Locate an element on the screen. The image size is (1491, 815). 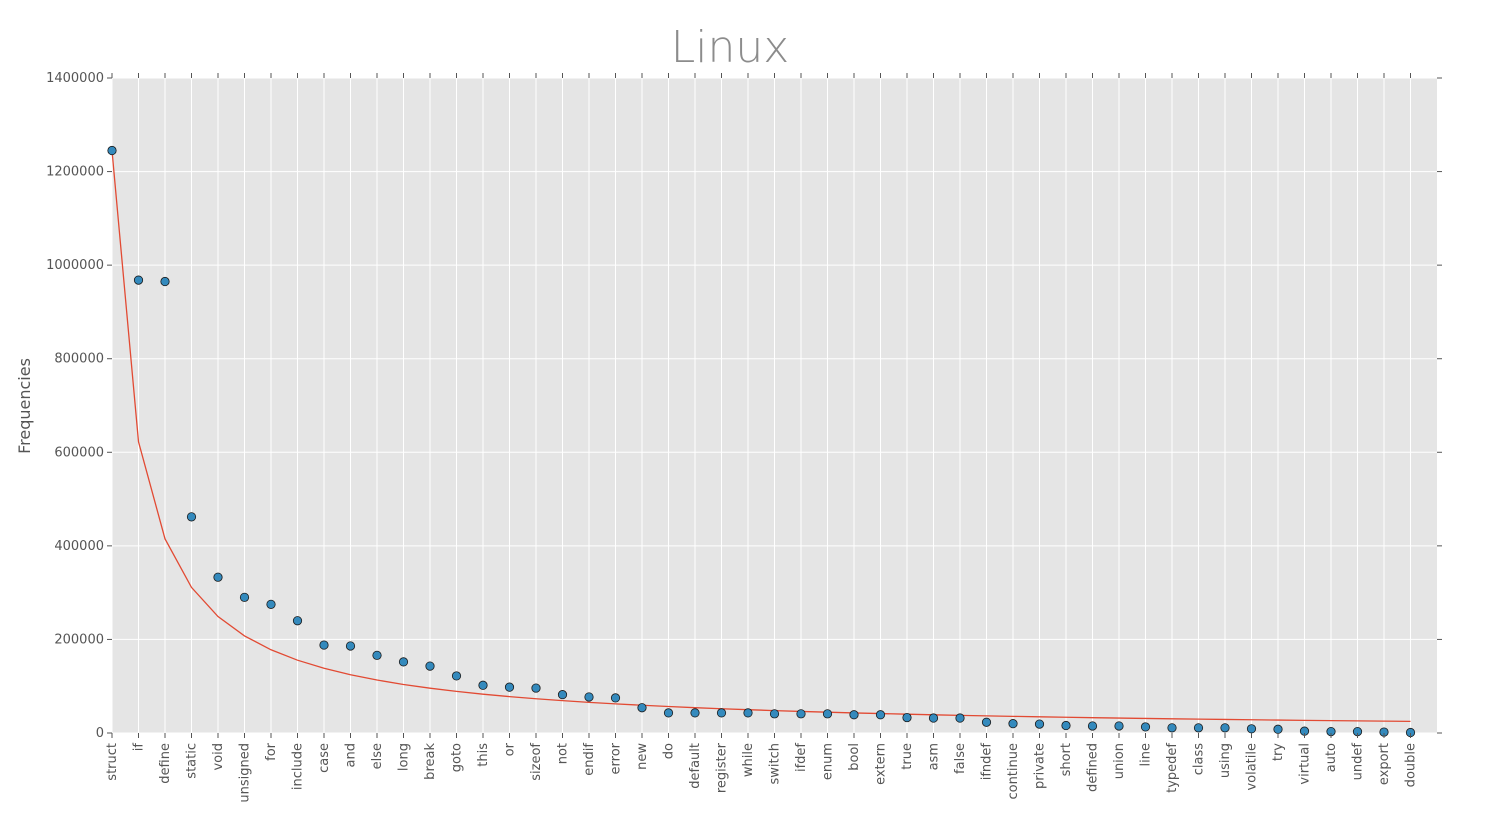
x-tick-label: if is located at coordinates (139, 747).